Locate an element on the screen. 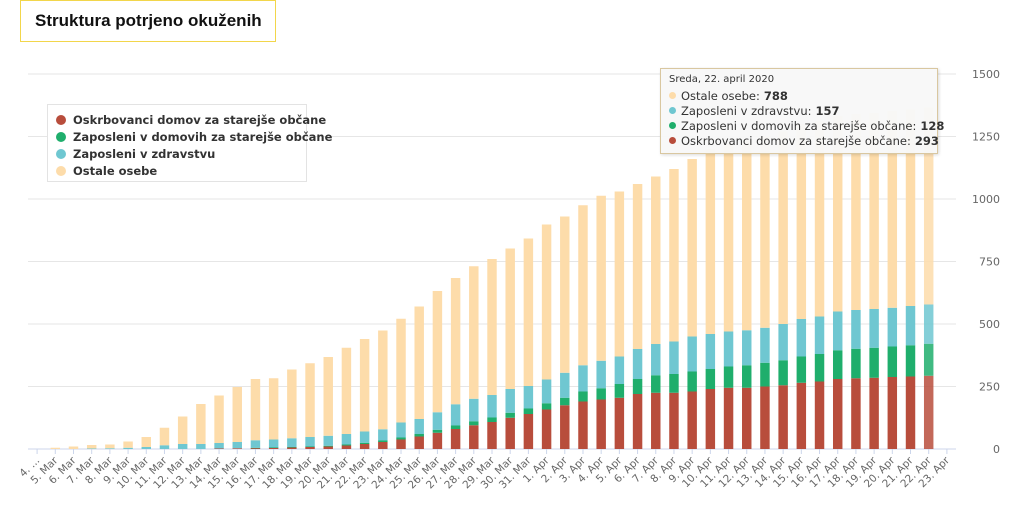  legend-item-oskrbovanci: Oskrbovanci domov za starejše občane is located at coordinates (191, 119).